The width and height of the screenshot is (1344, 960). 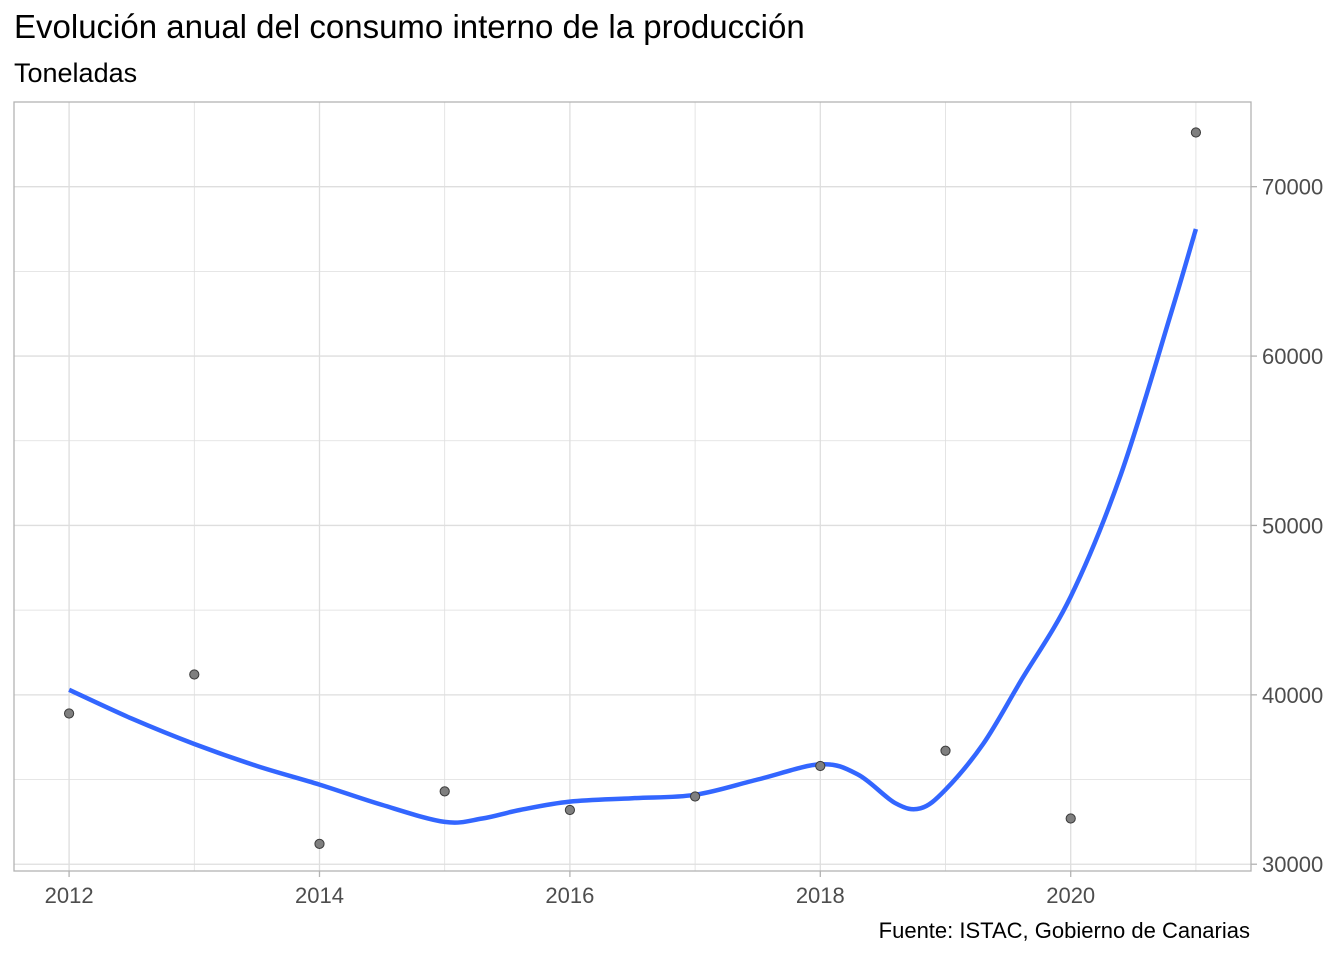 I want to click on chart-subtitle: Toneladas, so click(x=76, y=73).